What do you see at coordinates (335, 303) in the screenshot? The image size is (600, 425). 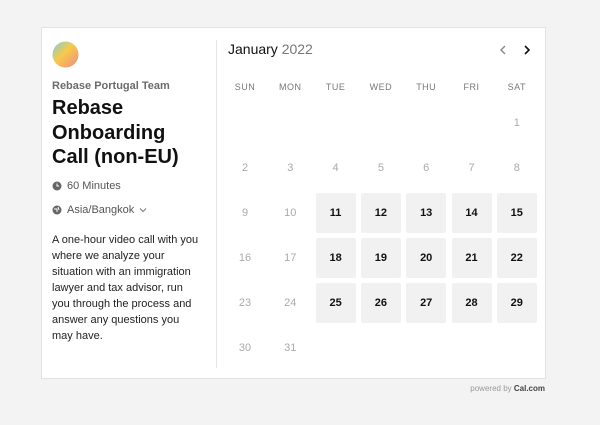 I see `available-day: 25` at bounding box center [335, 303].